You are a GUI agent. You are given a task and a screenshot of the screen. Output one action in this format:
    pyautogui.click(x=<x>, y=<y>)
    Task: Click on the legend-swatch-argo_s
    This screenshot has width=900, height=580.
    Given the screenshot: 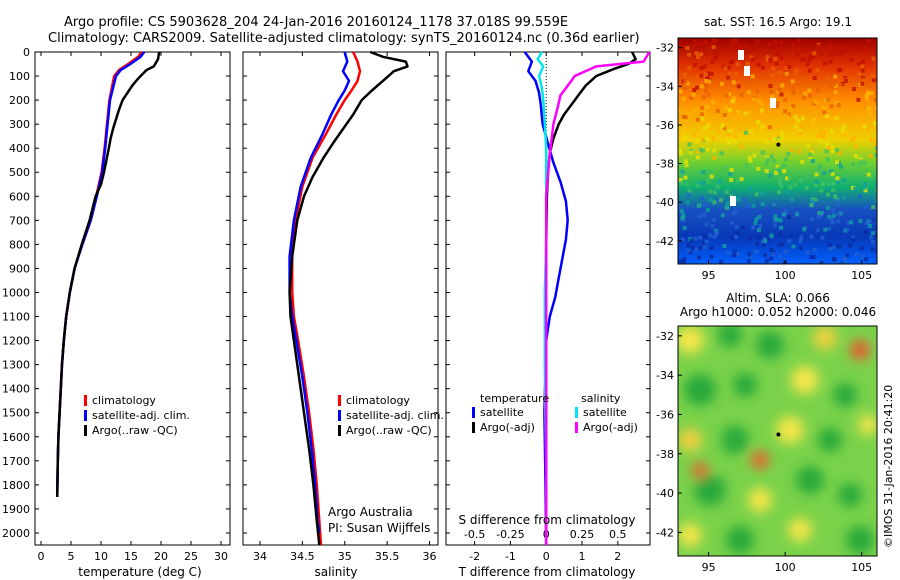 What is the action you would take?
    pyautogui.click(x=576, y=427)
    